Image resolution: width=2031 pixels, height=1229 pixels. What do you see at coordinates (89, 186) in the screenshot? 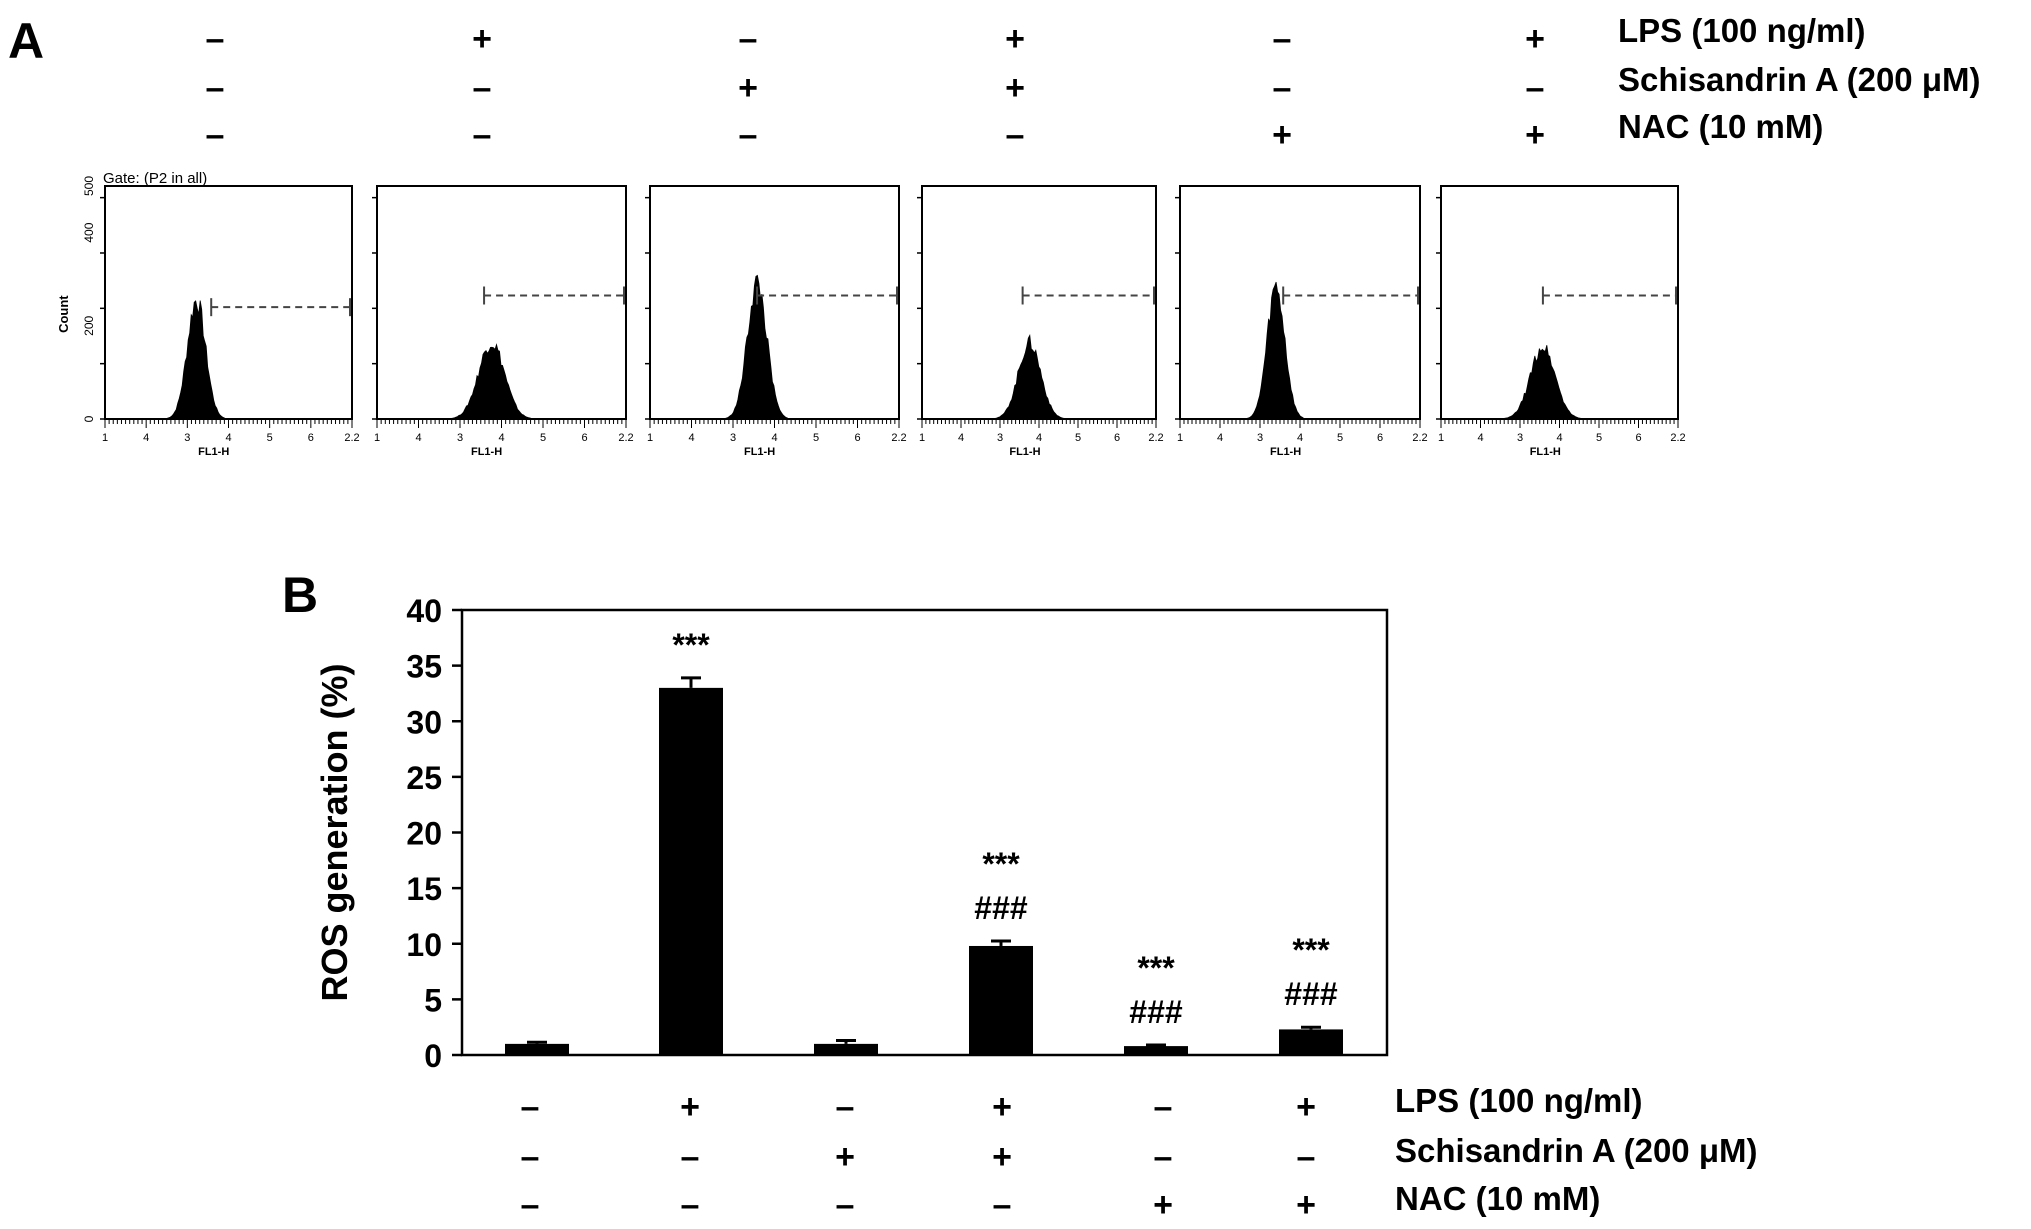
I see `histogram-y-tick: 500` at bounding box center [89, 186].